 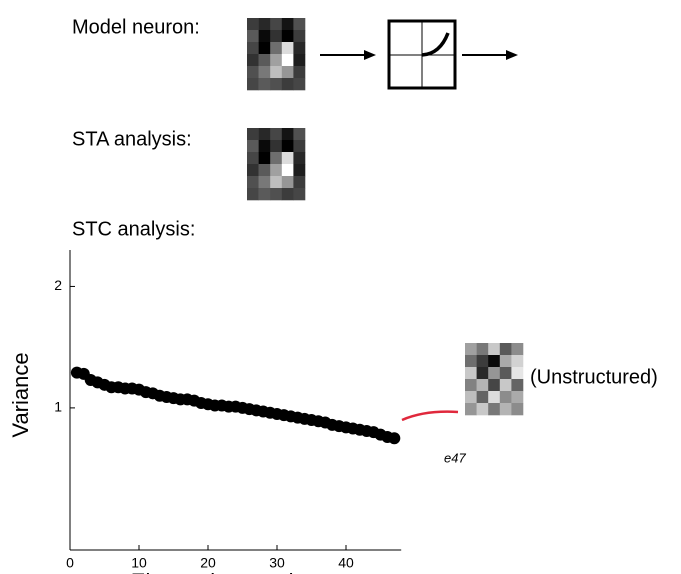 What do you see at coordinates (430, 416) in the screenshot?
I see `annotation-curve` at bounding box center [430, 416].